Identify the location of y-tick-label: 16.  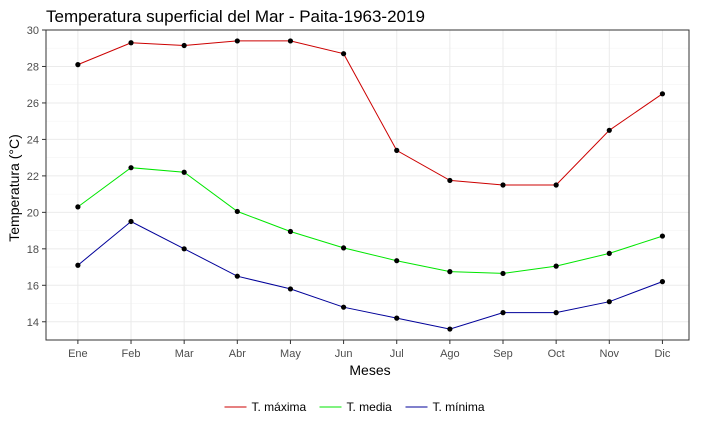
(33, 286).